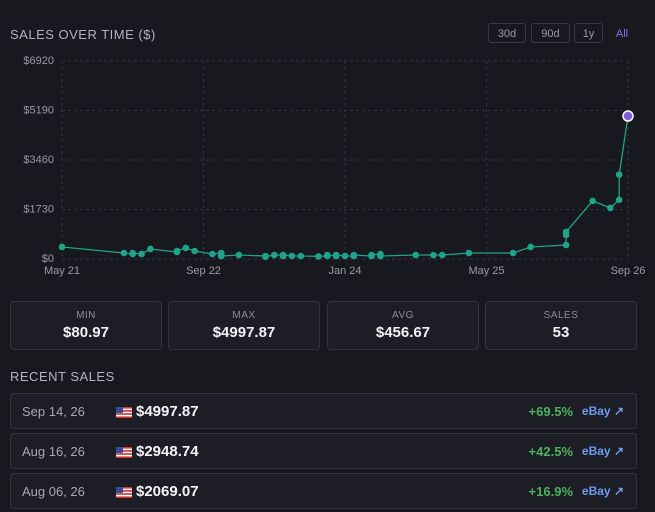  What do you see at coordinates (550, 491) in the screenshot?
I see `sale-change: +16.9%` at bounding box center [550, 491].